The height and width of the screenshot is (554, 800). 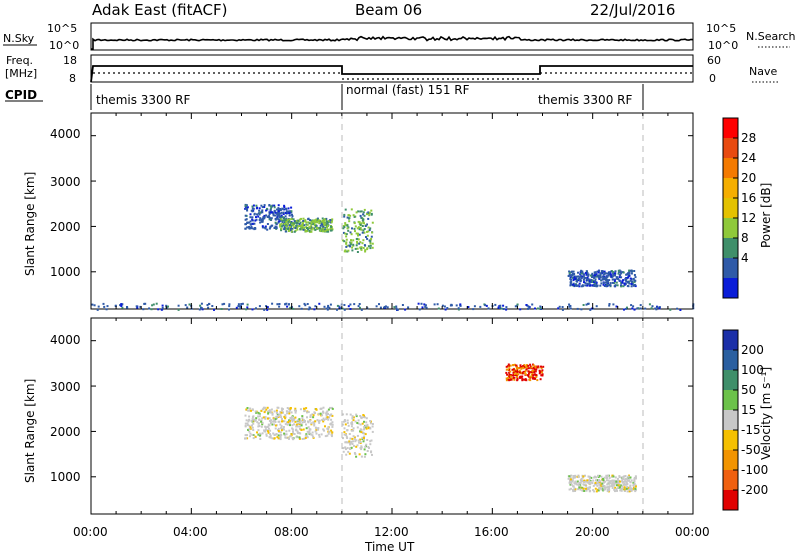 What do you see at coordinates (65, 272) in the screenshot?
I see `power-ytick-1000: 1000` at bounding box center [65, 272].